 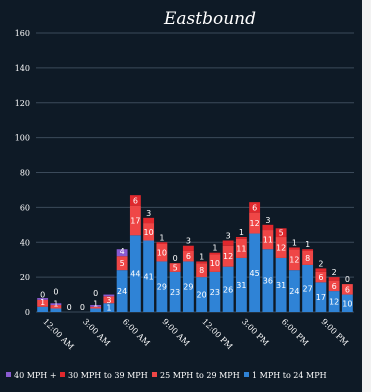 I want to click on y-tick-label: 60, so click(x=25, y=207).